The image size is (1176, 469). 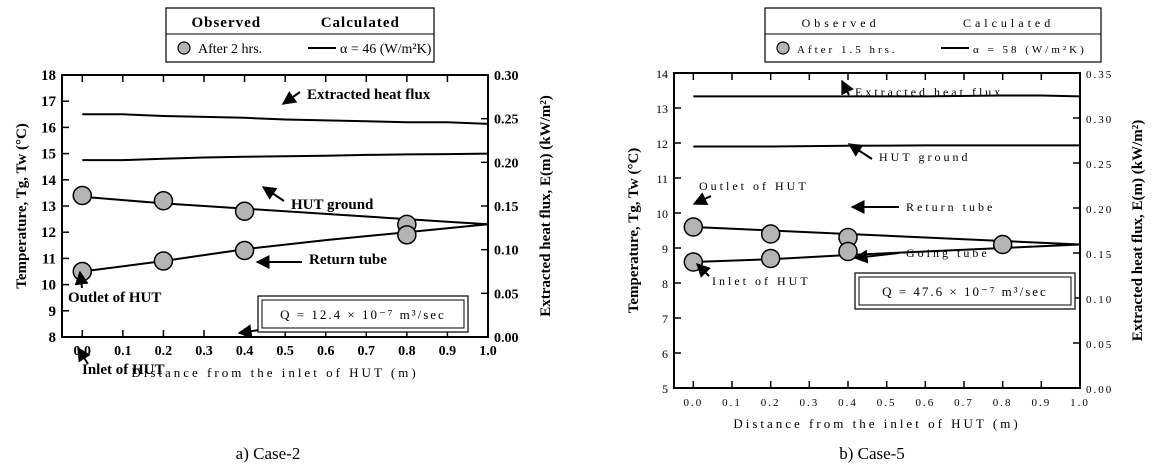 What do you see at coordinates (53, 338) in the screenshot?
I see `y-tick-label: 8` at bounding box center [53, 338].